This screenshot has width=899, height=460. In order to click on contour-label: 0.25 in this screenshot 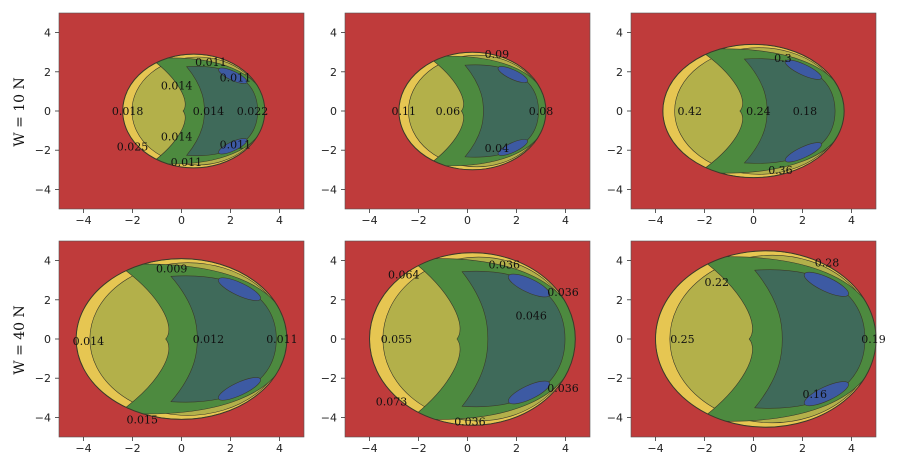, I will do `click(682, 339)`.